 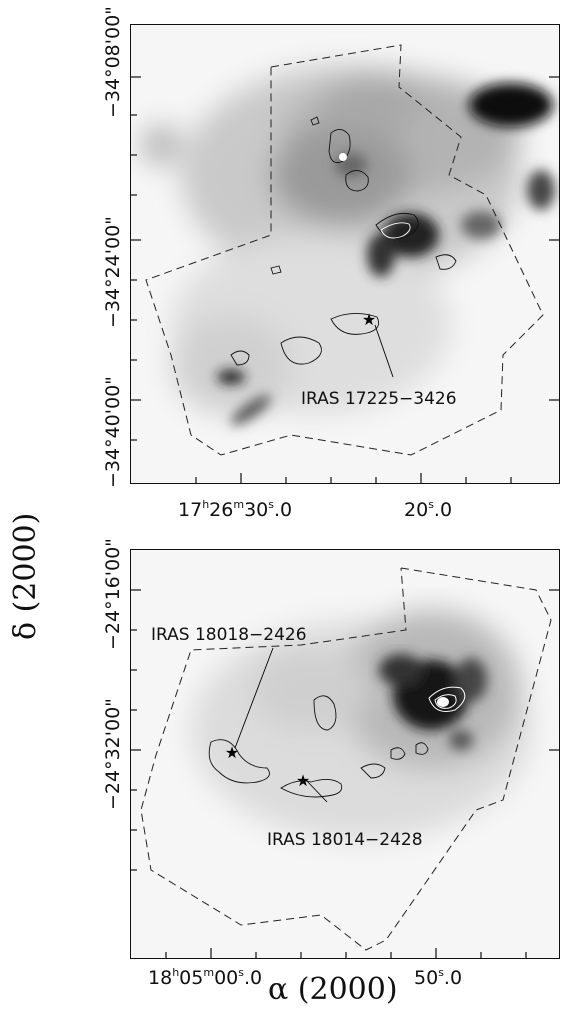 What do you see at coordinates (113, 594) in the screenshot?
I see `bottom-ytick-1: −24°16'00"` at bounding box center [113, 594].